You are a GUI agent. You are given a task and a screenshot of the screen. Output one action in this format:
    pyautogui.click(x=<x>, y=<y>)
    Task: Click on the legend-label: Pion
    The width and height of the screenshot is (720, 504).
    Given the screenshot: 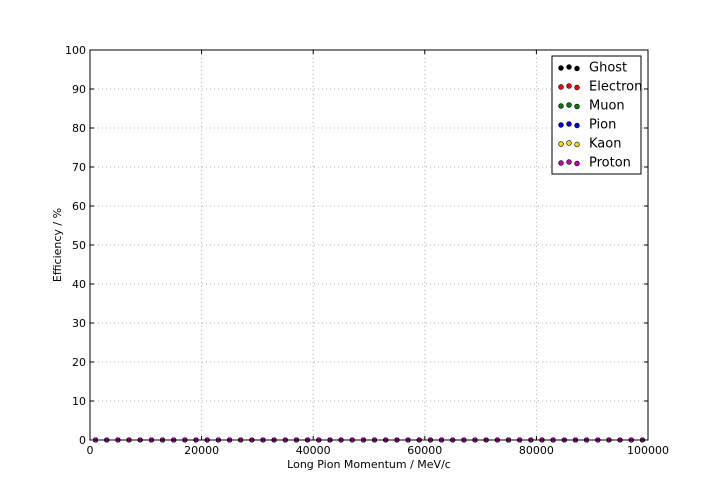 What is the action you would take?
    pyautogui.click(x=602, y=125)
    